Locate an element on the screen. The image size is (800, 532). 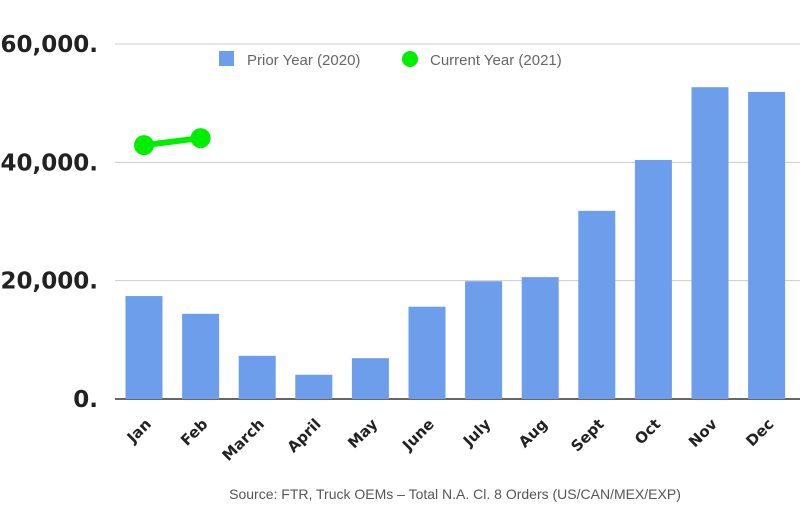
bar-sept is located at coordinates (597, 304).